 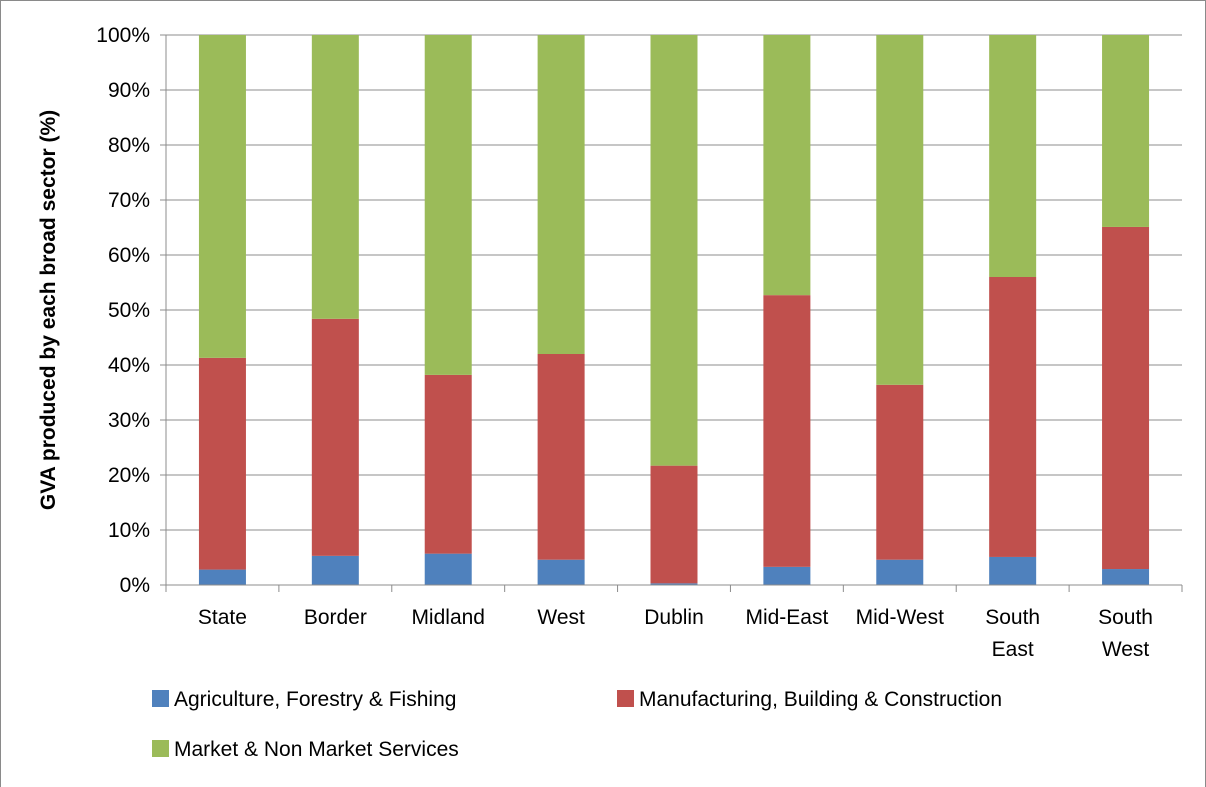 I want to click on x-tick-label: State, so click(x=222, y=617).